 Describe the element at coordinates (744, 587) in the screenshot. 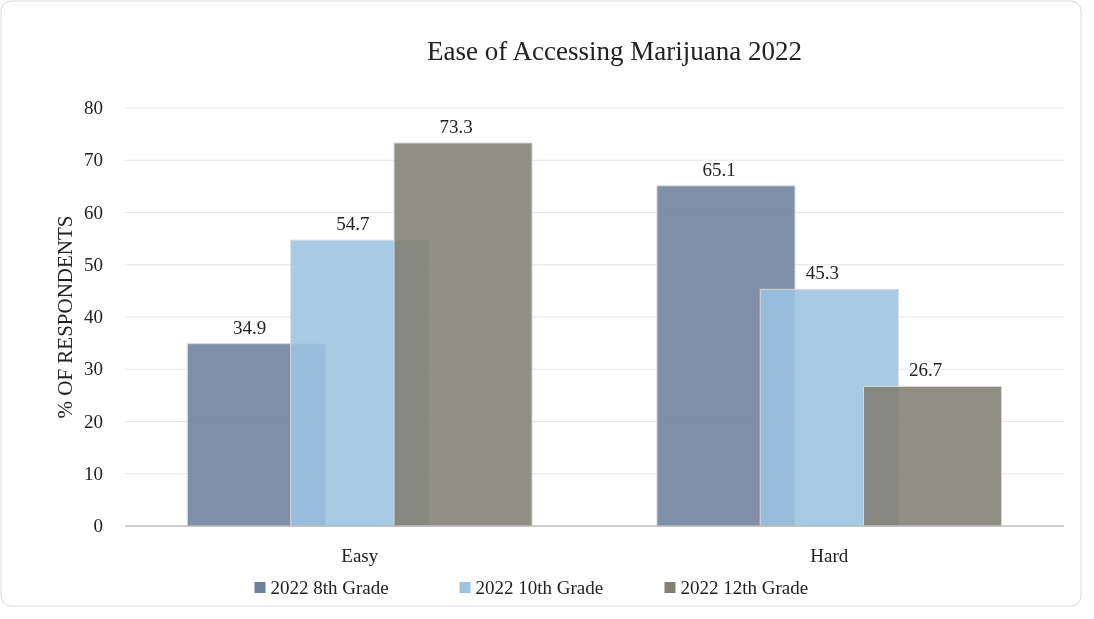

I see `legend-label: 2022 12th Grade` at that location.